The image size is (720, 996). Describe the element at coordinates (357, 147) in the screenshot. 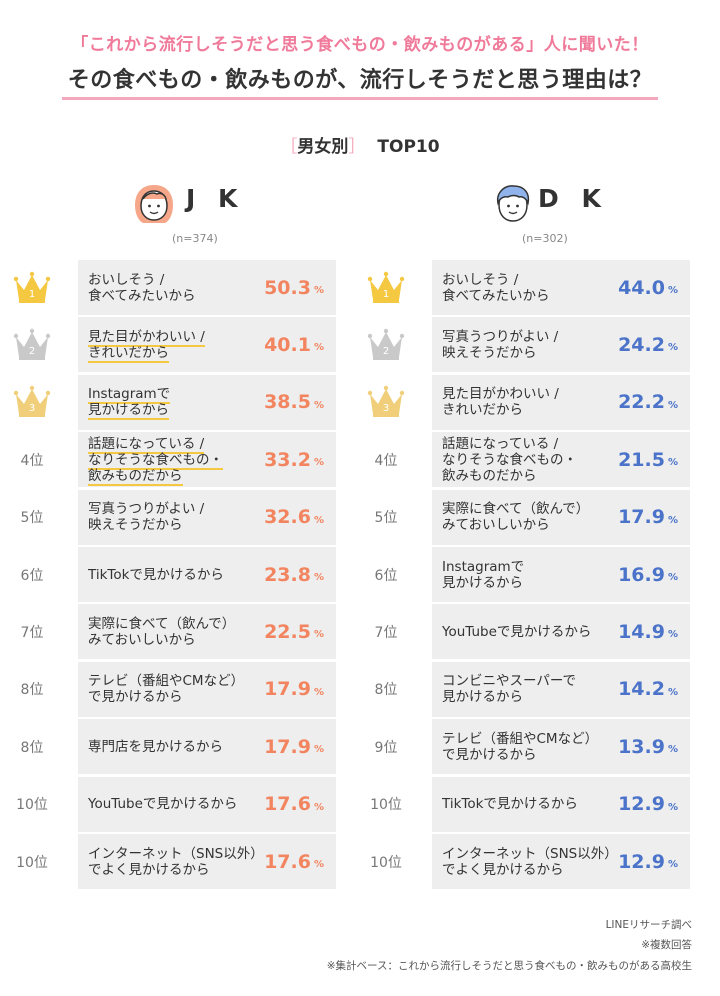

I see `bracket-close: ］` at that location.